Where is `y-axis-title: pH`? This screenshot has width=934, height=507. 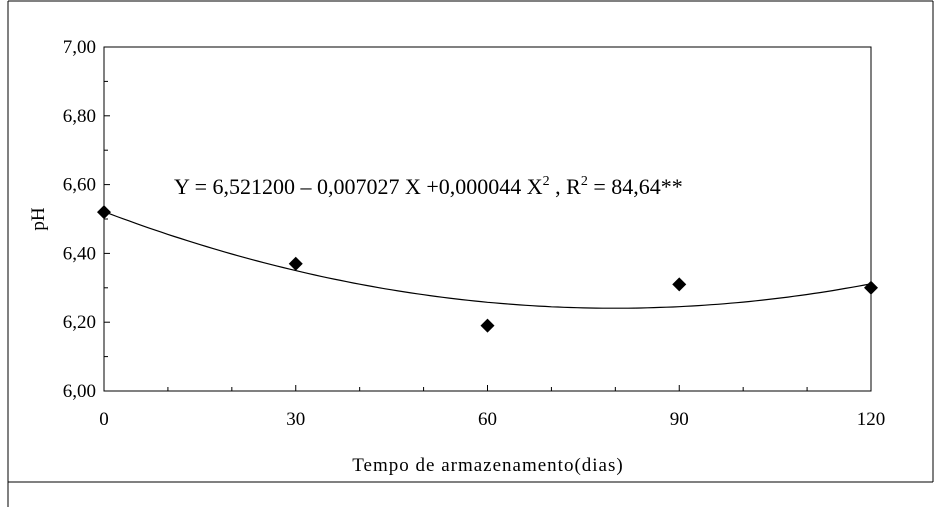
y-axis-title: pH is located at coordinates (38, 219).